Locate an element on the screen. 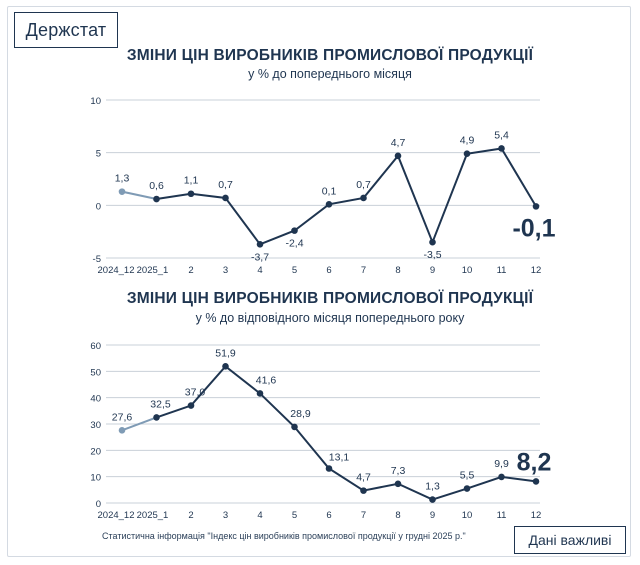 The width and height of the screenshot is (640, 565). y-tick-label: 60 is located at coordinates (95, 346).